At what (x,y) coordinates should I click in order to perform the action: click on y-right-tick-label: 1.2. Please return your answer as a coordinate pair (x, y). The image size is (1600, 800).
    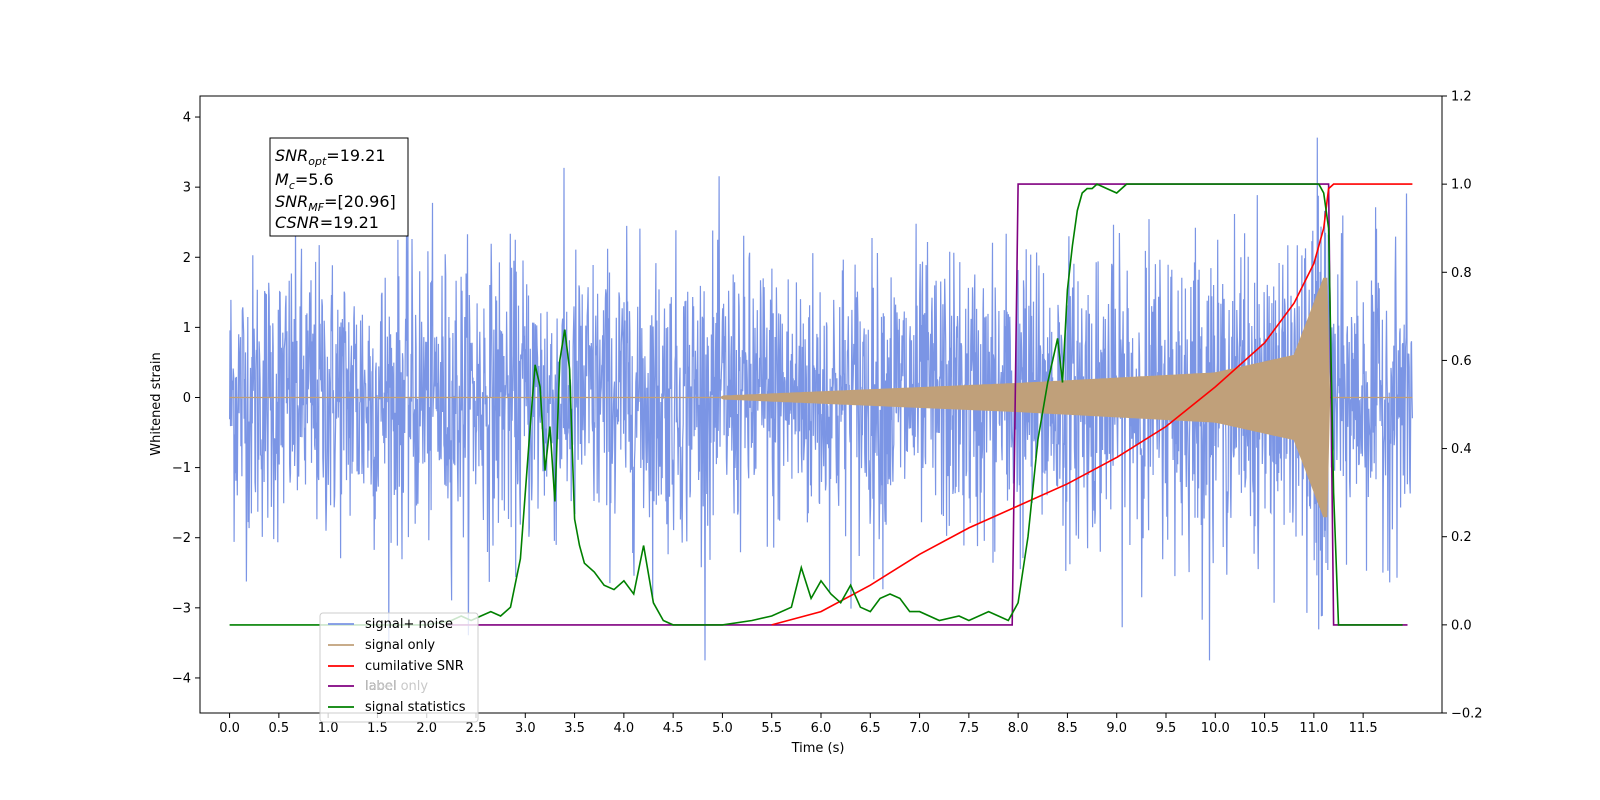
    Looking at the image, I should click on (1461, 97).